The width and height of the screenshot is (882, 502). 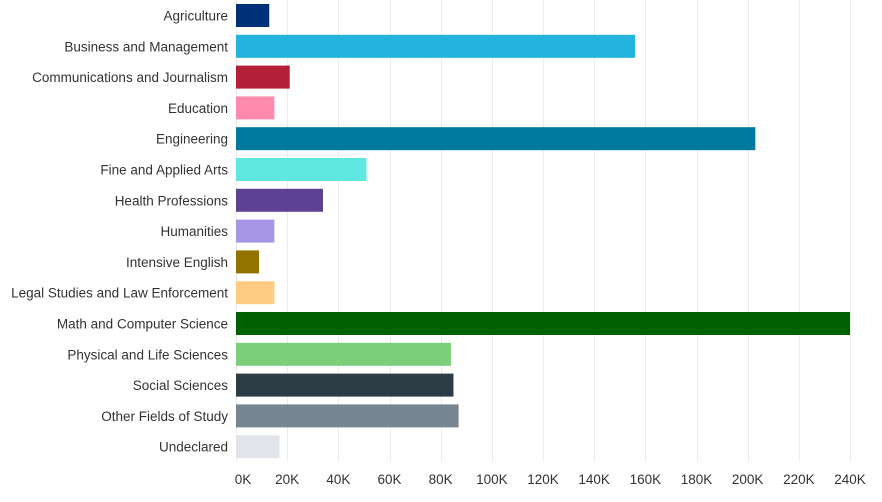 What do you see at coordinates (130, 77) in the screenshot?
I see `category-label: Communications and Journalism` at bounding box center [130, 77].